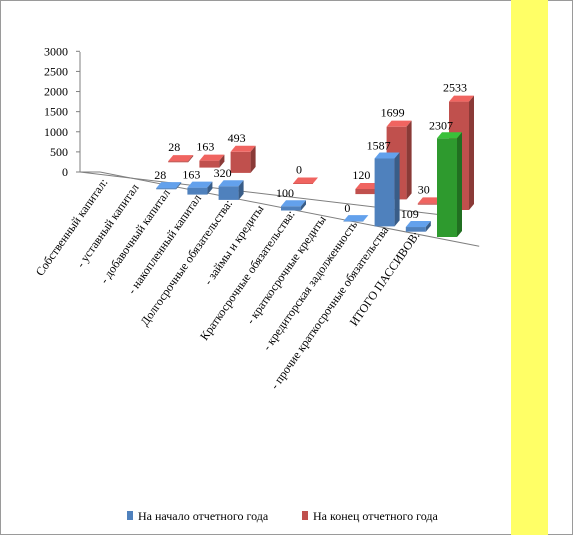  Describe the element at coordinates (240, 162) in the screenshot. I see `bar-end-3-face` at that location.